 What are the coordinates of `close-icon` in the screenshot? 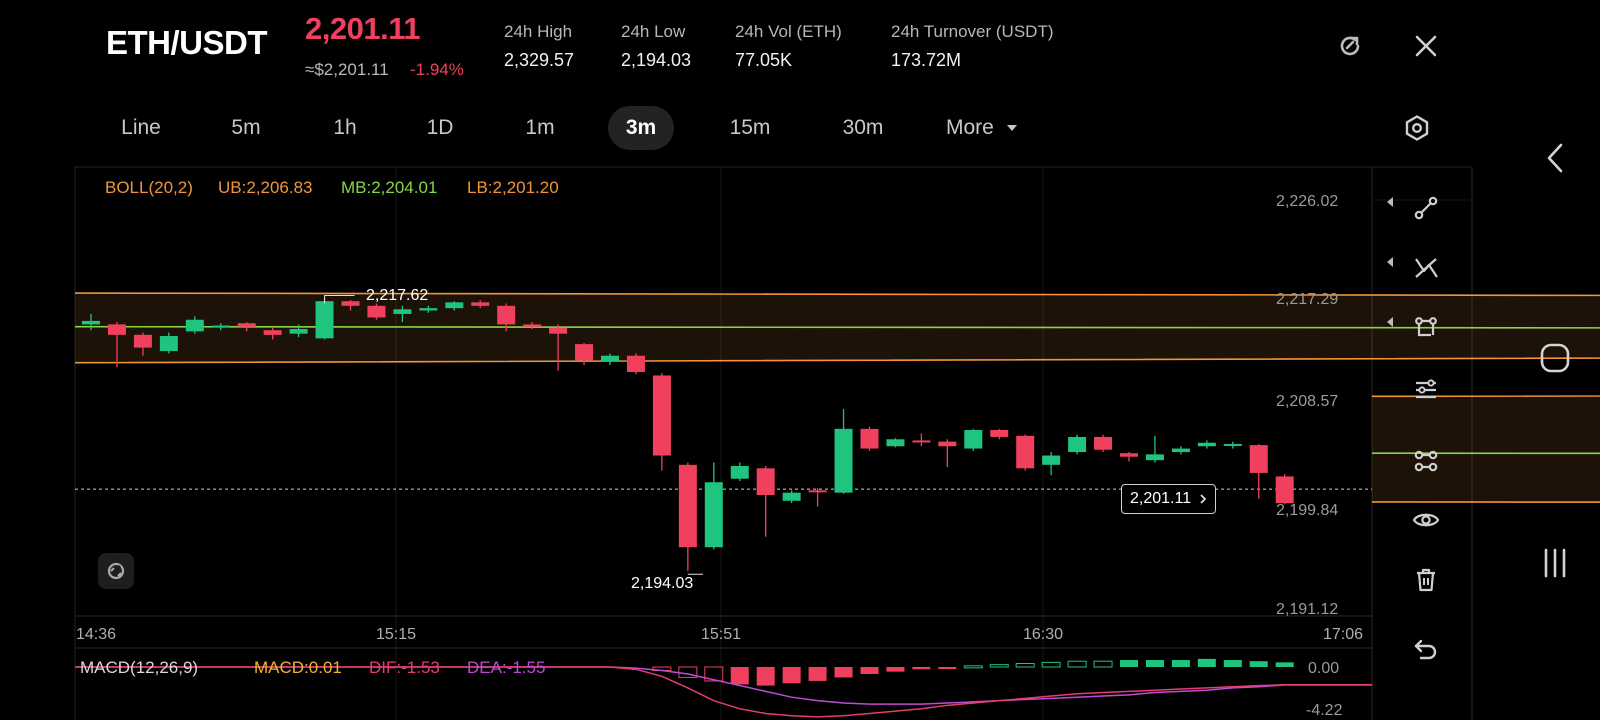 It's located at (1426, 46).